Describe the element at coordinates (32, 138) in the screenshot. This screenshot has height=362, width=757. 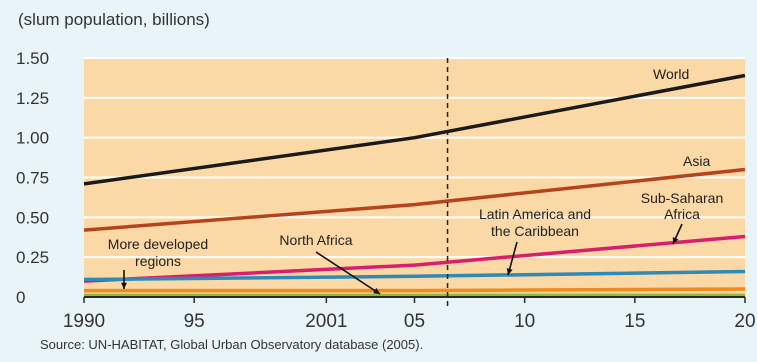
I see `y-tick-label: 1.00` at that location.